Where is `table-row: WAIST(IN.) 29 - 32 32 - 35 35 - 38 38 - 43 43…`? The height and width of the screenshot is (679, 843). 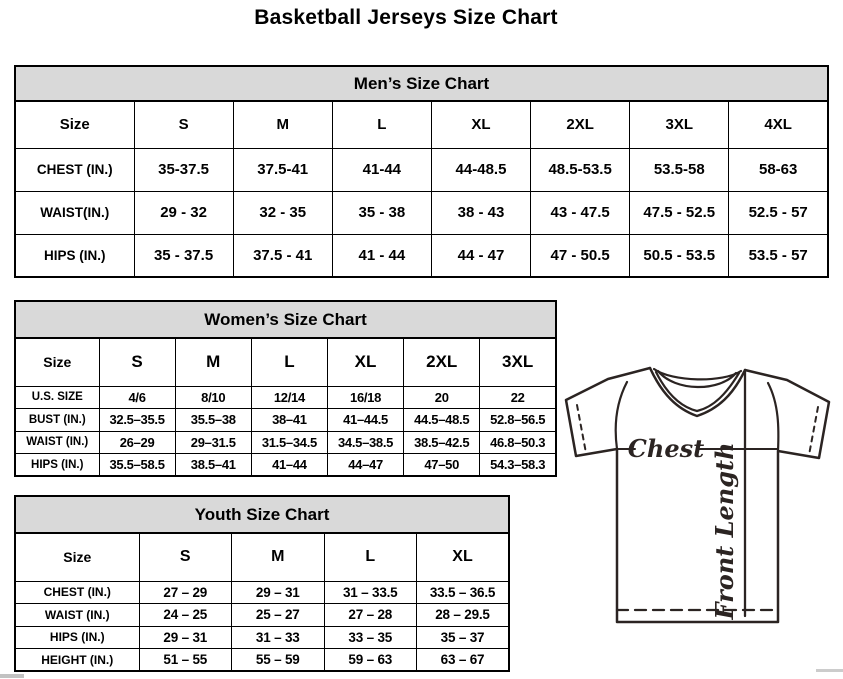 table-row: WAIST(IN.) 29 - 32 32 - 35 35 - 38 38 - 43 43… is located at coordinates (421, 212).